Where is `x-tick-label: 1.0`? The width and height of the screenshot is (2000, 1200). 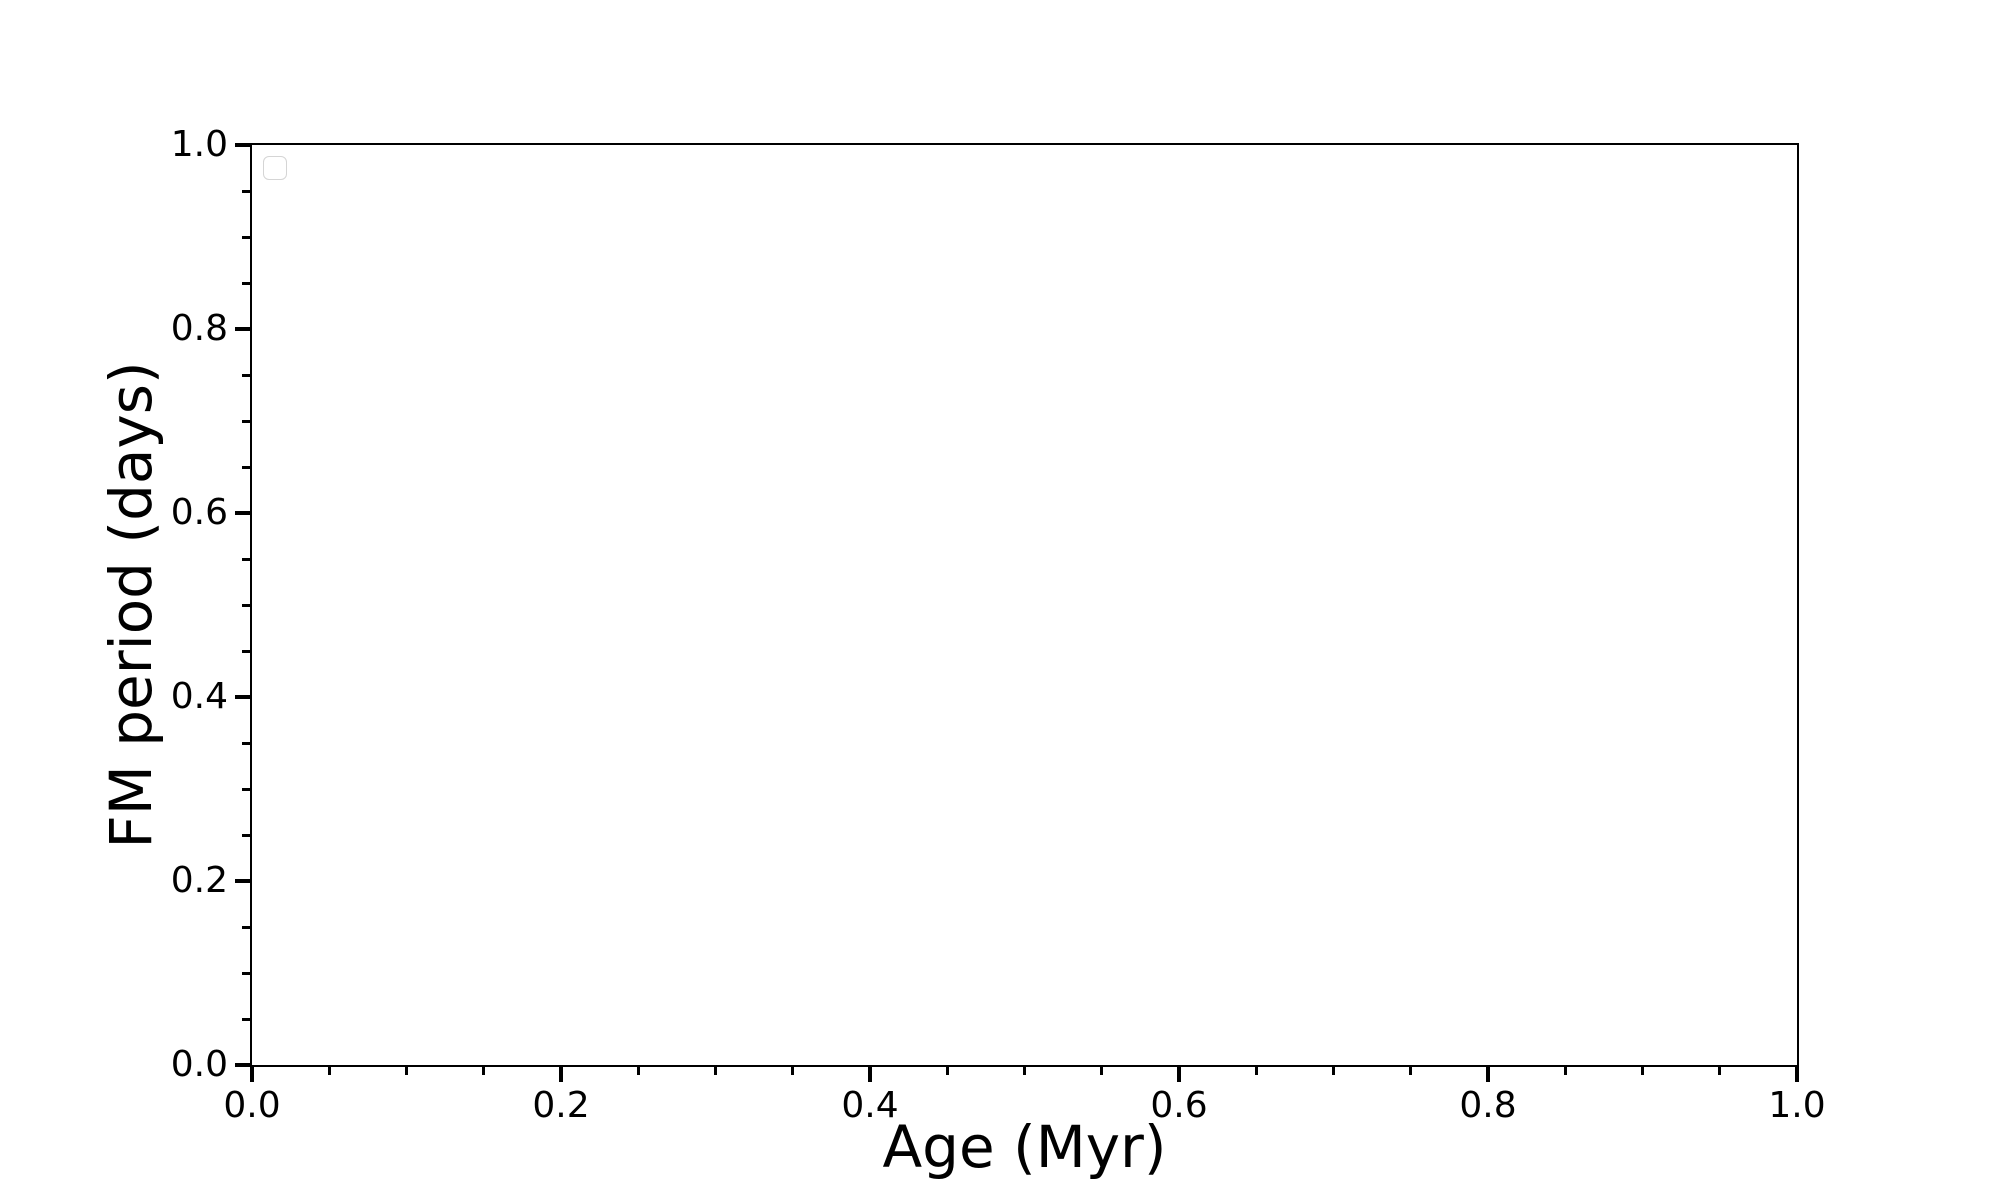
x-tick-label: 1.0 is located at coordinates (1797, 1105).